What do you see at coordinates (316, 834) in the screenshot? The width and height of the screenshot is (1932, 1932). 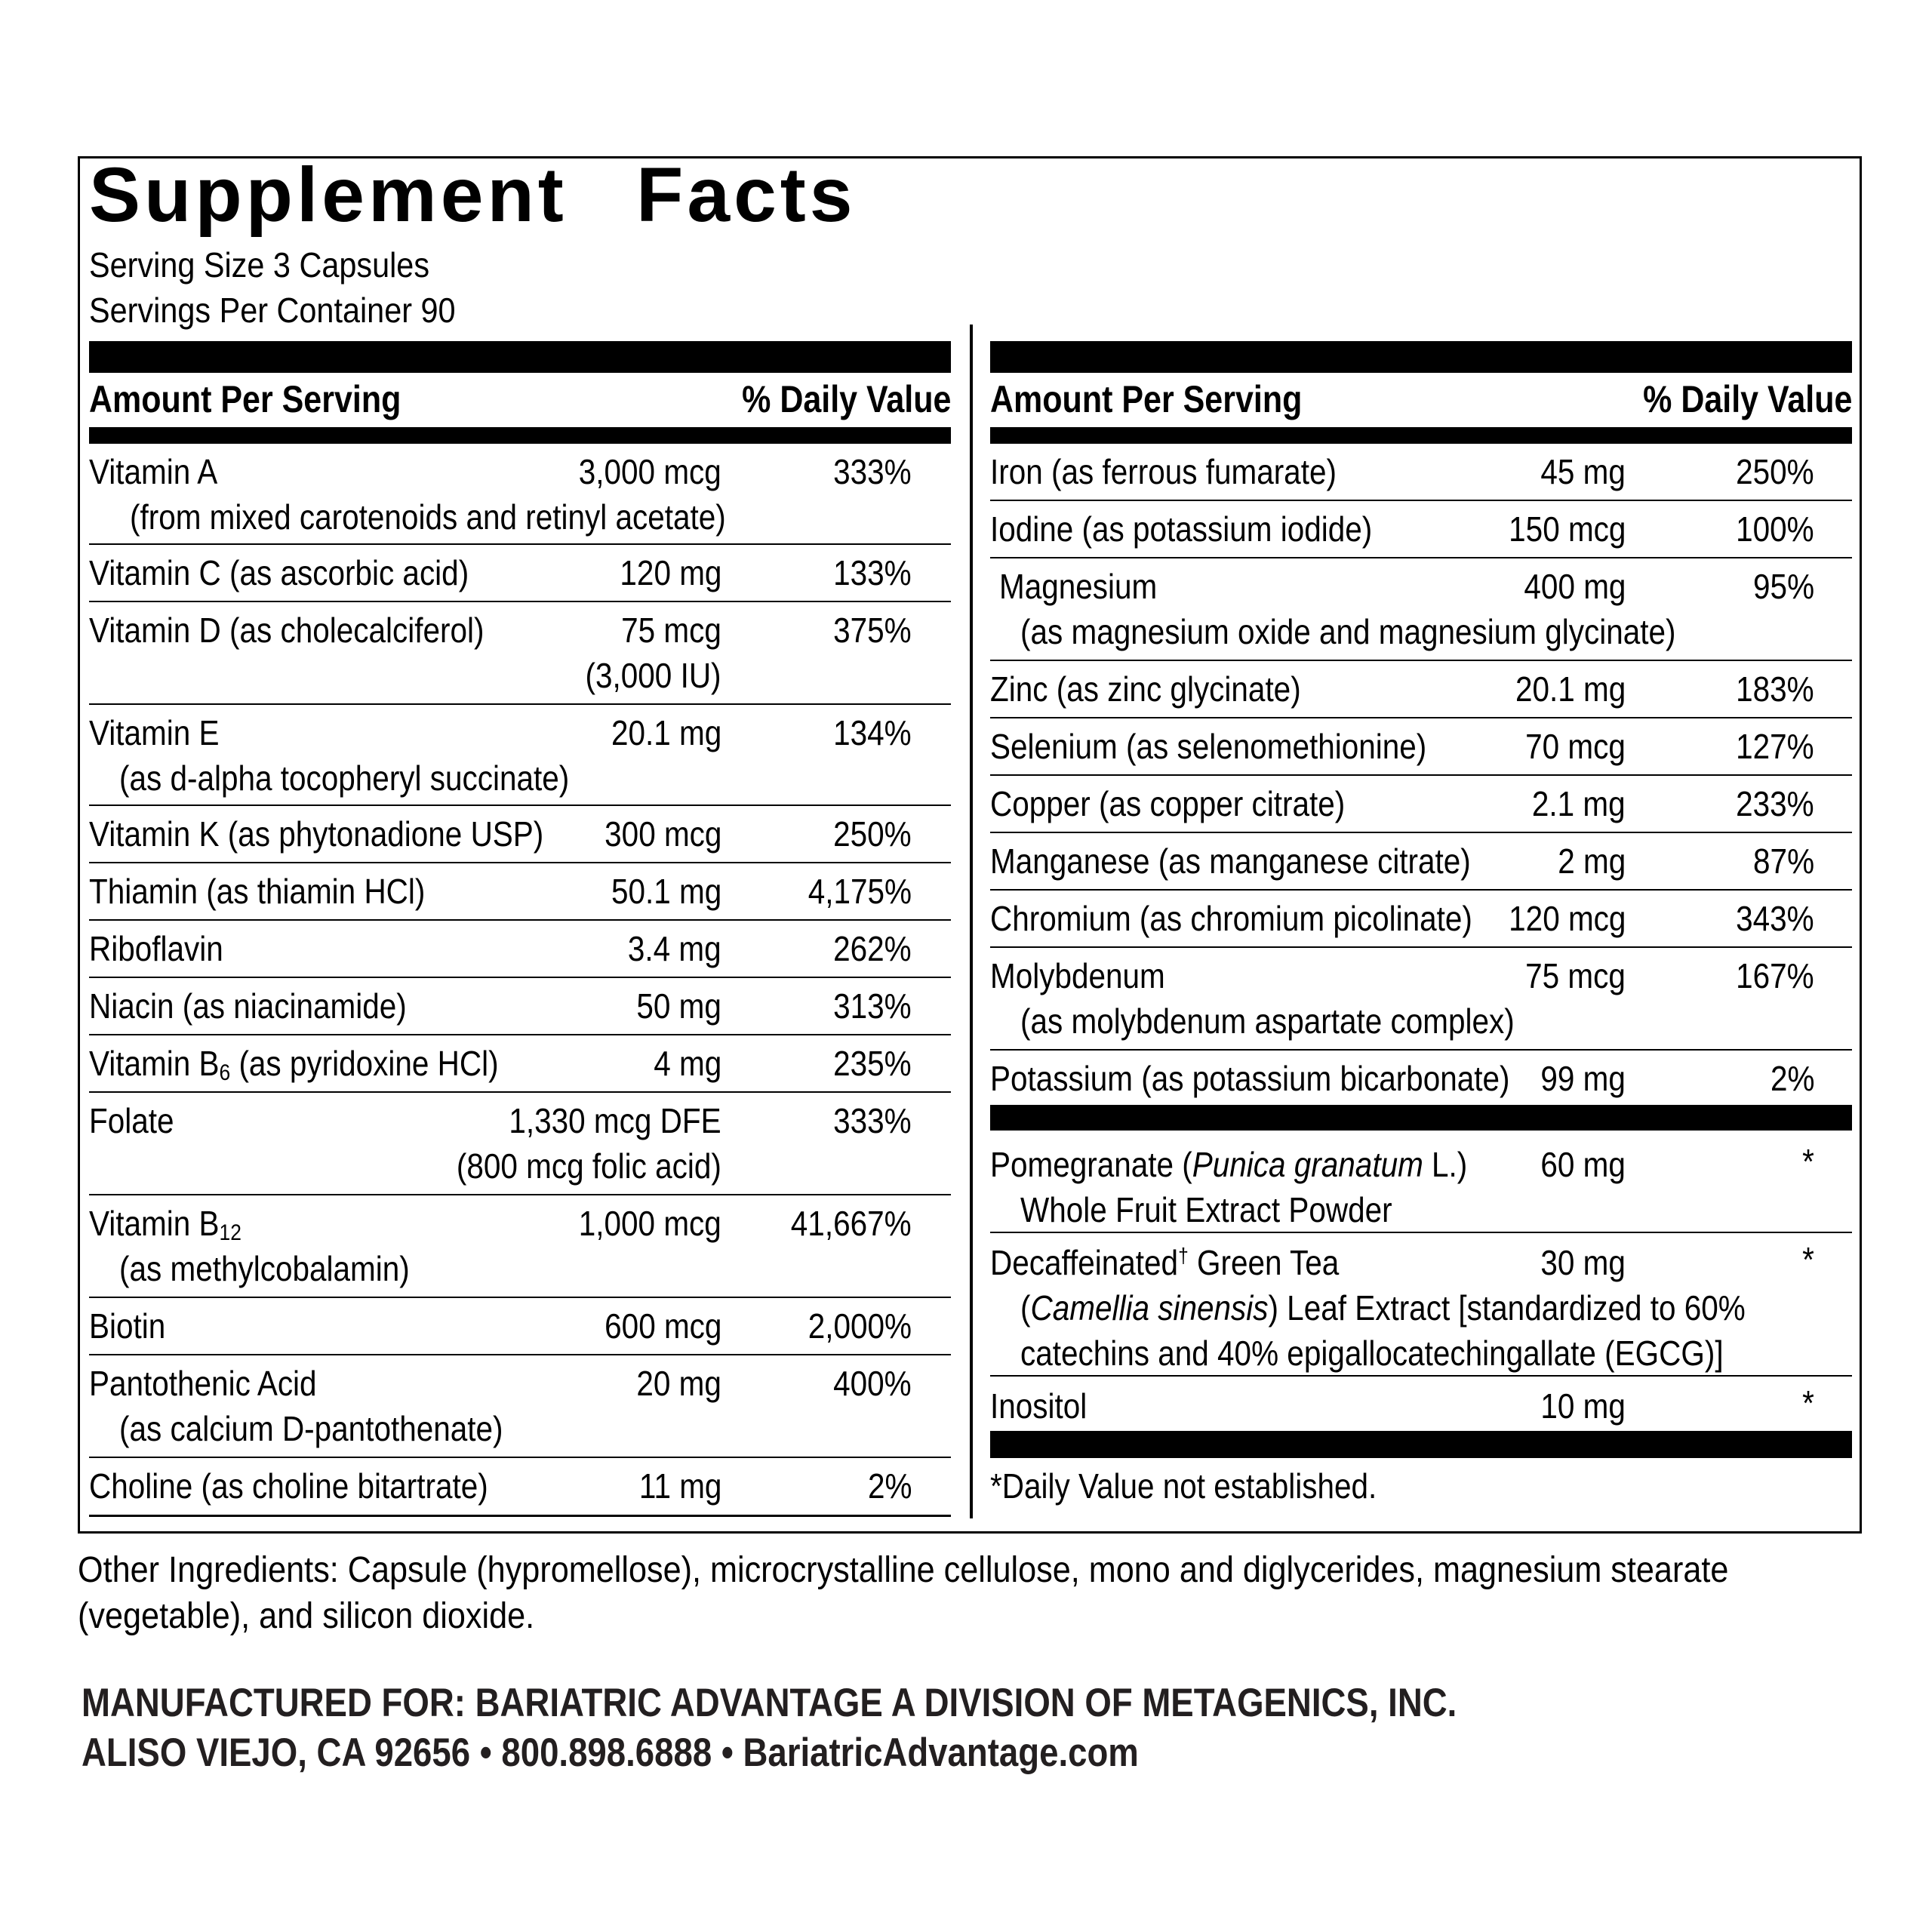 I see `nutrient-name: Vitamin K (as phytonadione USP)` at bounding box center [316, 834].